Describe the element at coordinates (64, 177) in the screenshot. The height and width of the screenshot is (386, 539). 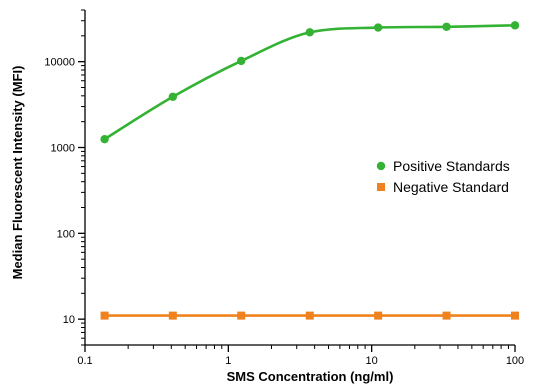
I see `y-axis-ticks: 10 100 1000 10000` at that location.